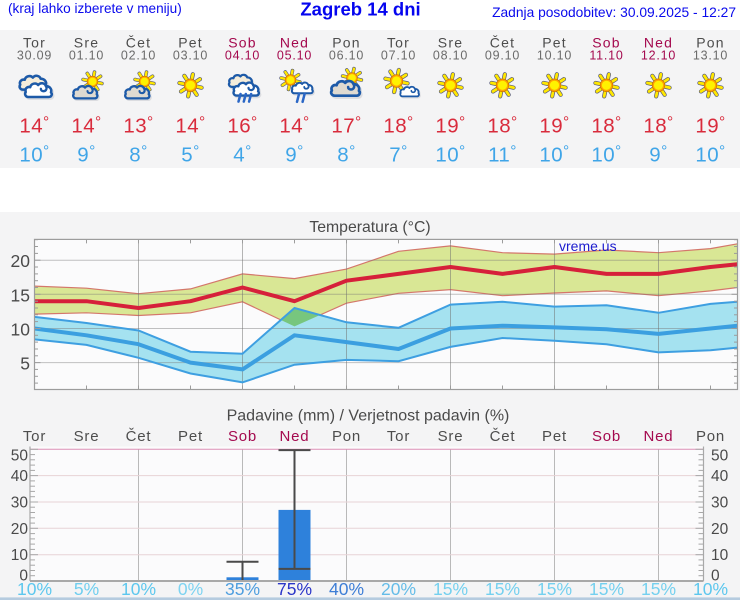 This screenshot has width=740, height=600. What do you see at coordinates (710, 55) in the screenshot?
I see `svg-text: 13.10` at bounding box center [710, 55].